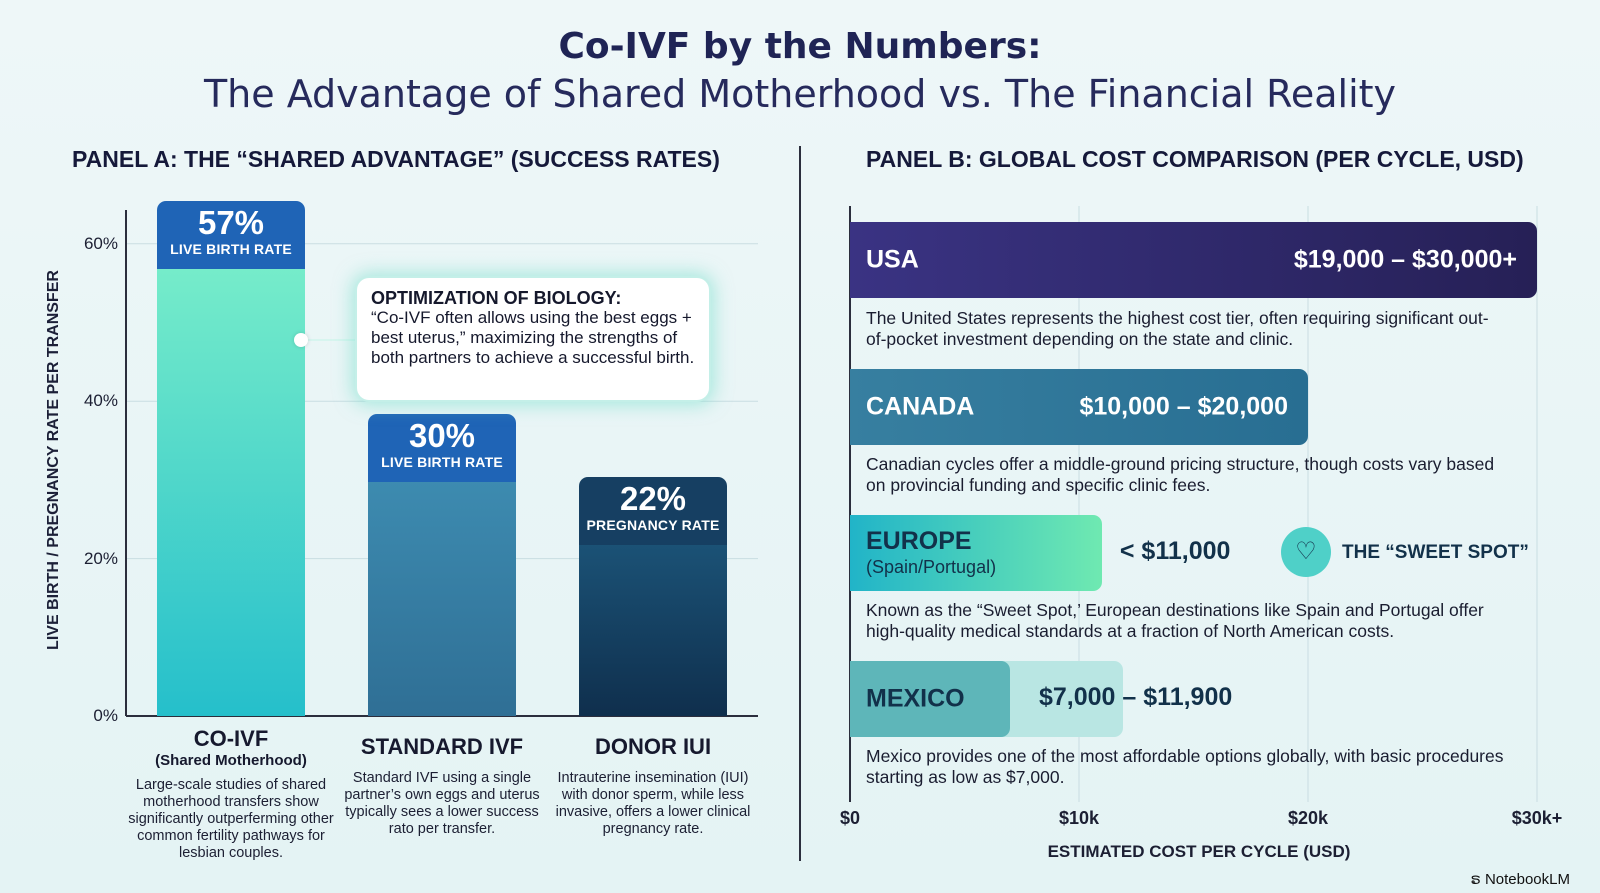  I want to click on panel-b-x-tick: $20k, so click(1308, 818).